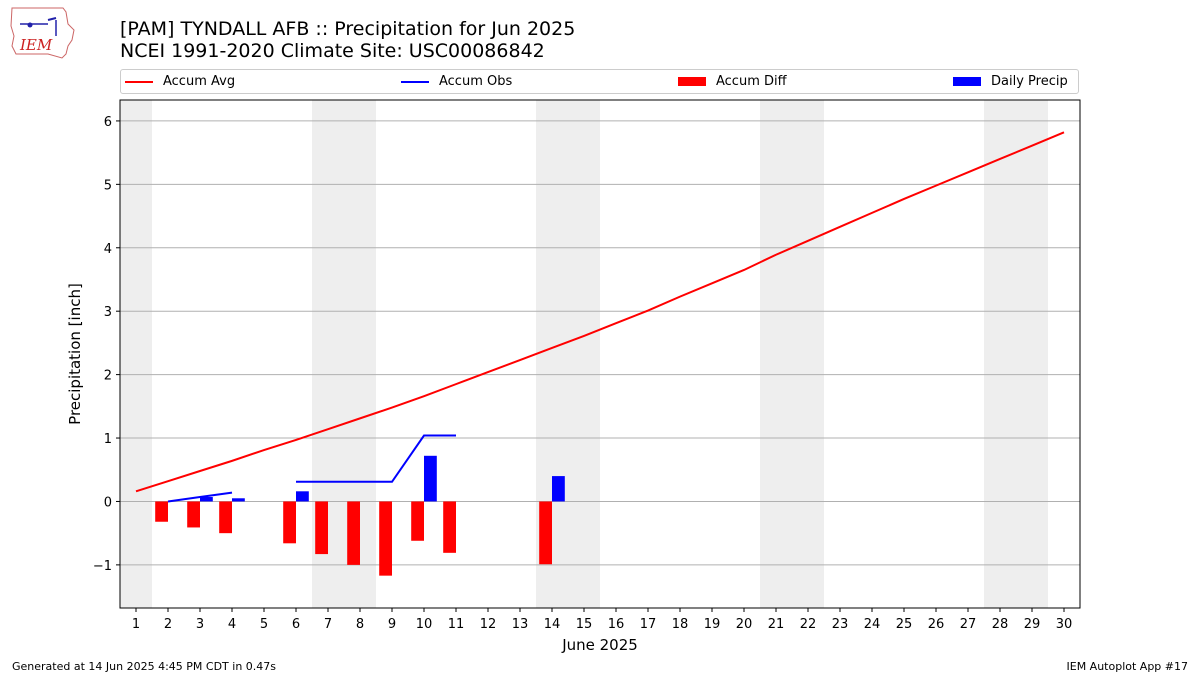 This screenshot has height=675, width=1200. Describe the element at coordinates (168, 624) in the screenshot. I see `x-tick-label: 2` at that location.